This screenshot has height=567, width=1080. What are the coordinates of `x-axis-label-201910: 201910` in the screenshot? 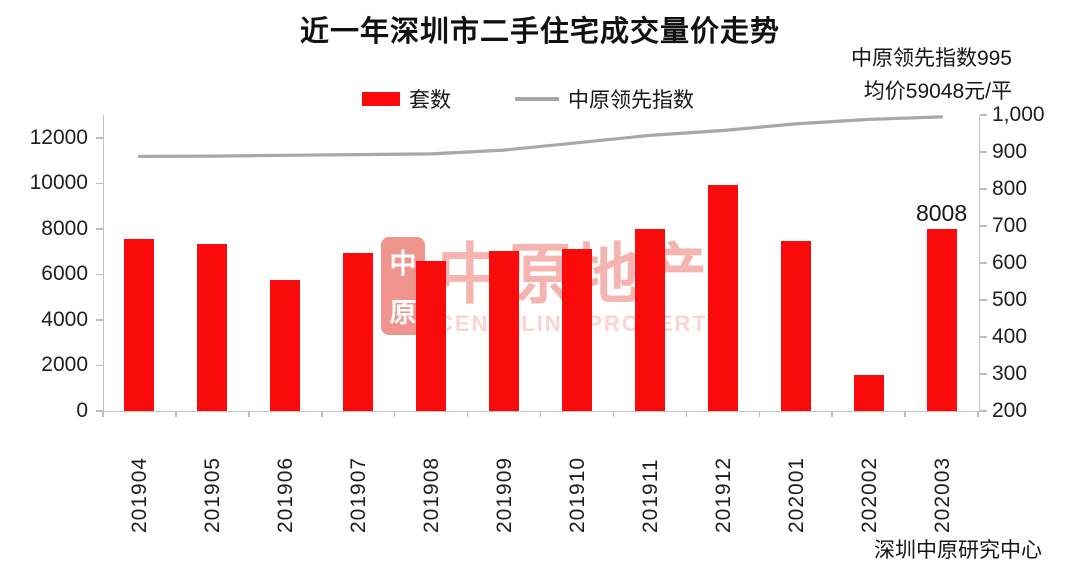 It's located at (577, 494).